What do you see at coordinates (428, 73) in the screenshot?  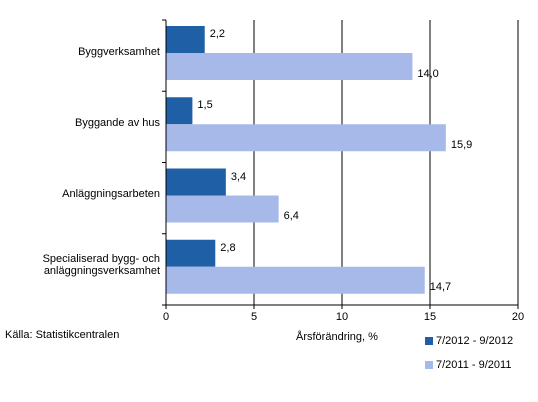 I see `data-label: 14,0` at bounding box center [428, 73].